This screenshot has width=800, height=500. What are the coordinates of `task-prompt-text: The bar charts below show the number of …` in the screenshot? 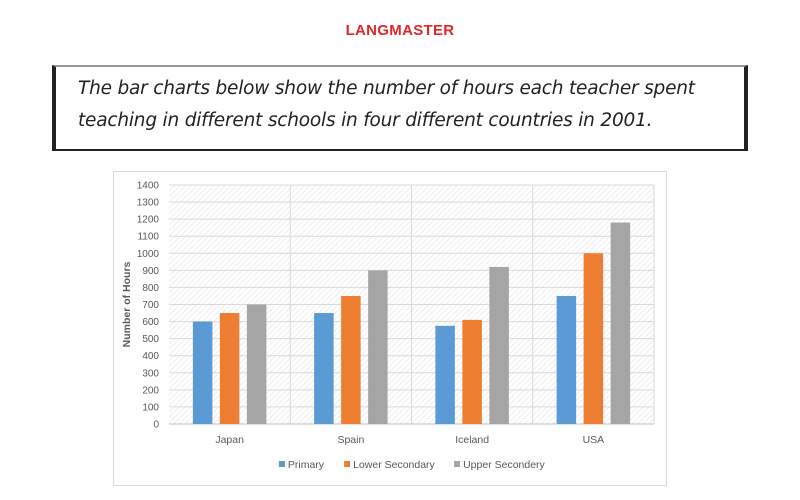 It's located at (404, 105).